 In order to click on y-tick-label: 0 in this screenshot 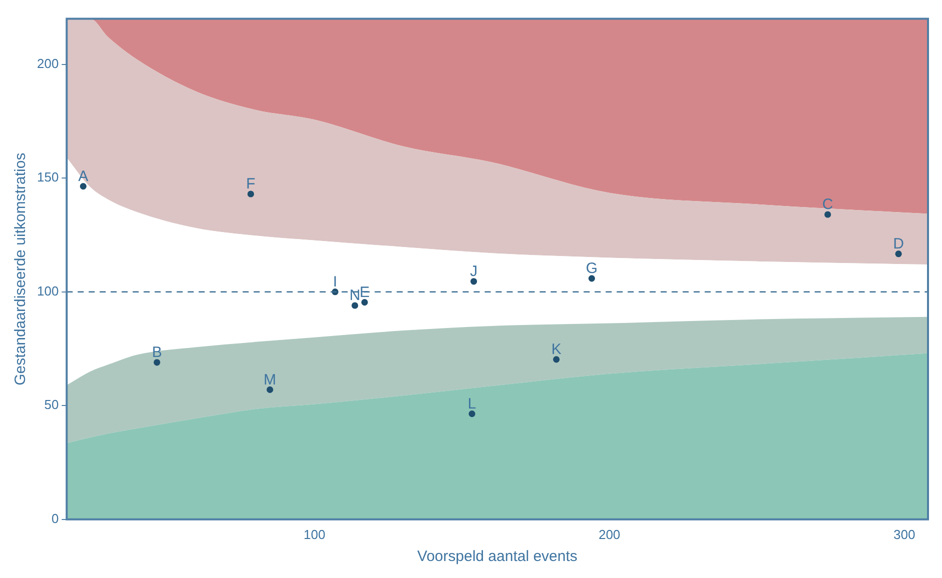, I will do `click(55, 518)`.